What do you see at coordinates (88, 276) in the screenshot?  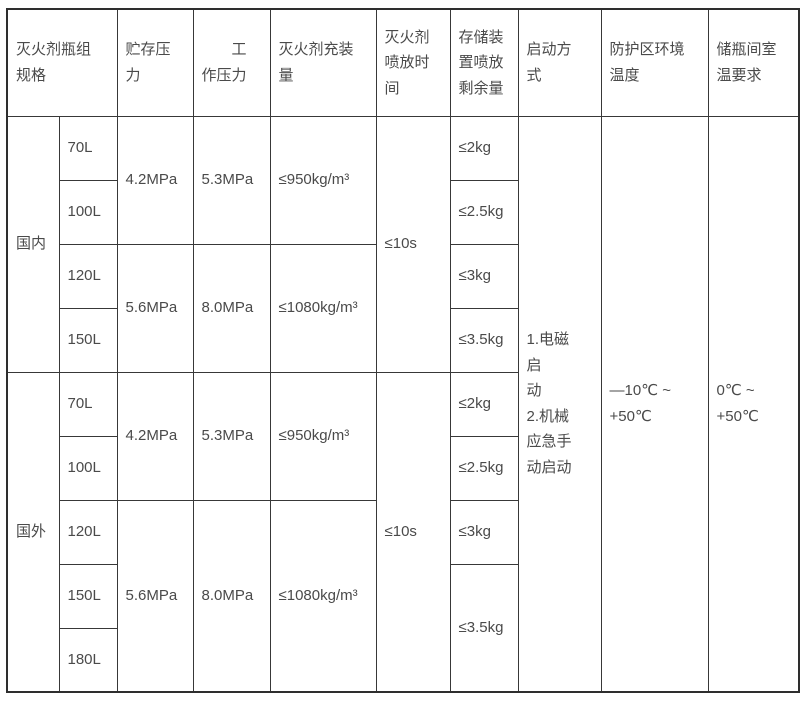 I see `size-cell-domestic-120l: 120L` at bounding box center [88, 276].